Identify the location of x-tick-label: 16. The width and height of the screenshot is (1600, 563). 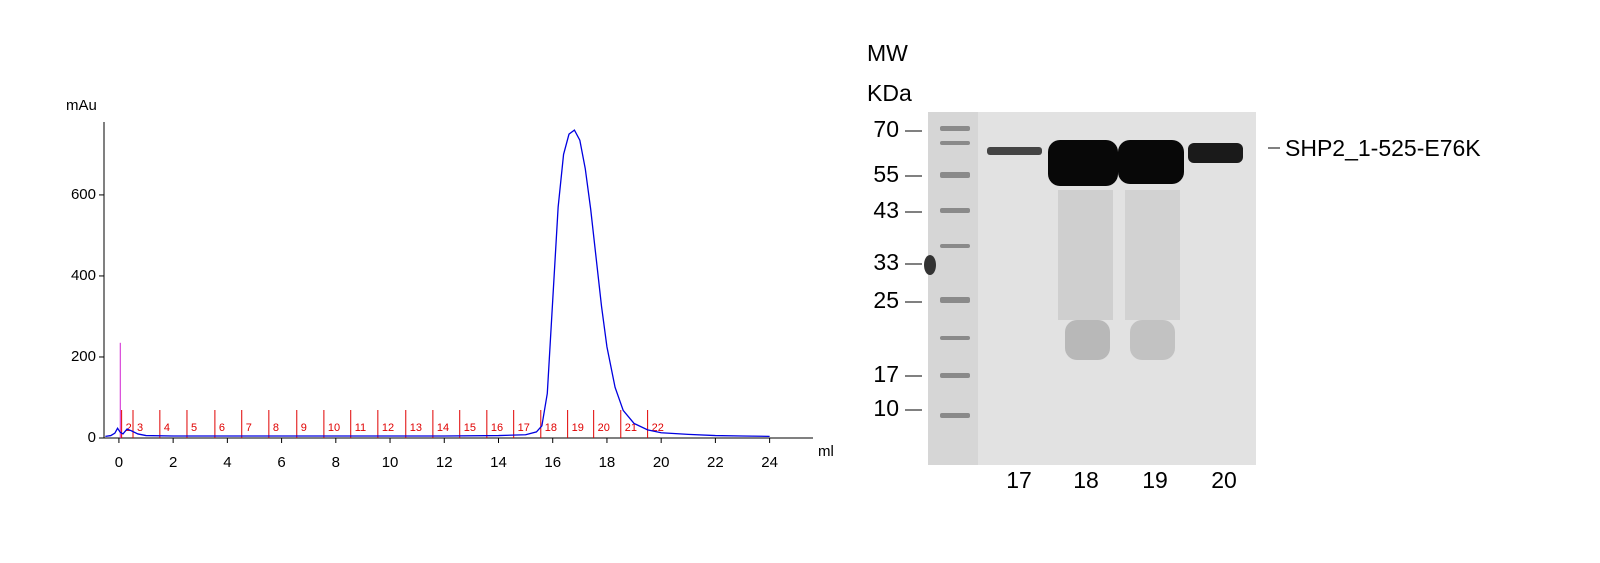
(552, 462).